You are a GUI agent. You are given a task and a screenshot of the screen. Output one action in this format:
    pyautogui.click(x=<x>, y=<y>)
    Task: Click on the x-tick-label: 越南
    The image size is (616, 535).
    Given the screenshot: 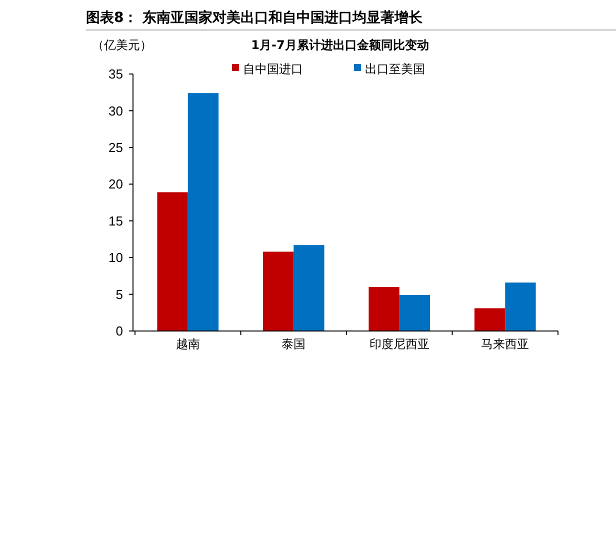 What is the action you would take?
    pyautogui.click(x=188, y=344)
    